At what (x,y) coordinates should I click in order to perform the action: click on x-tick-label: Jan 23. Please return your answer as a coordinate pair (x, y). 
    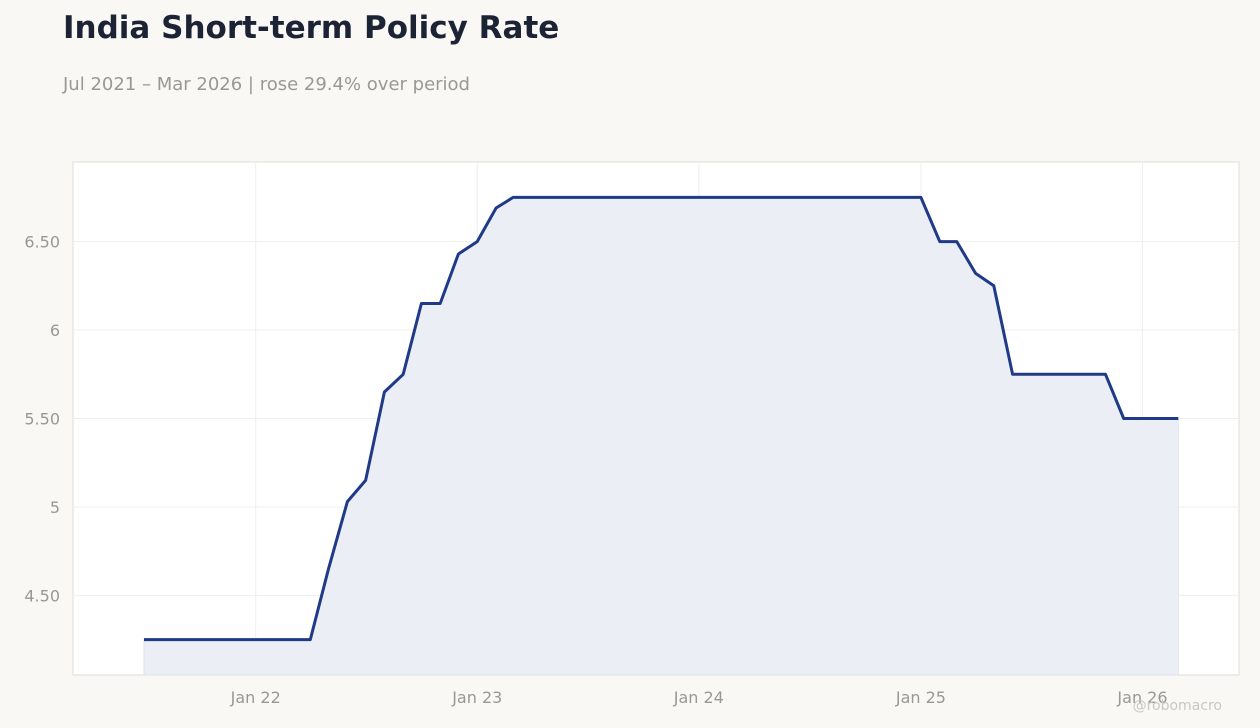
    Looking at the image, I should click on (476, 697).